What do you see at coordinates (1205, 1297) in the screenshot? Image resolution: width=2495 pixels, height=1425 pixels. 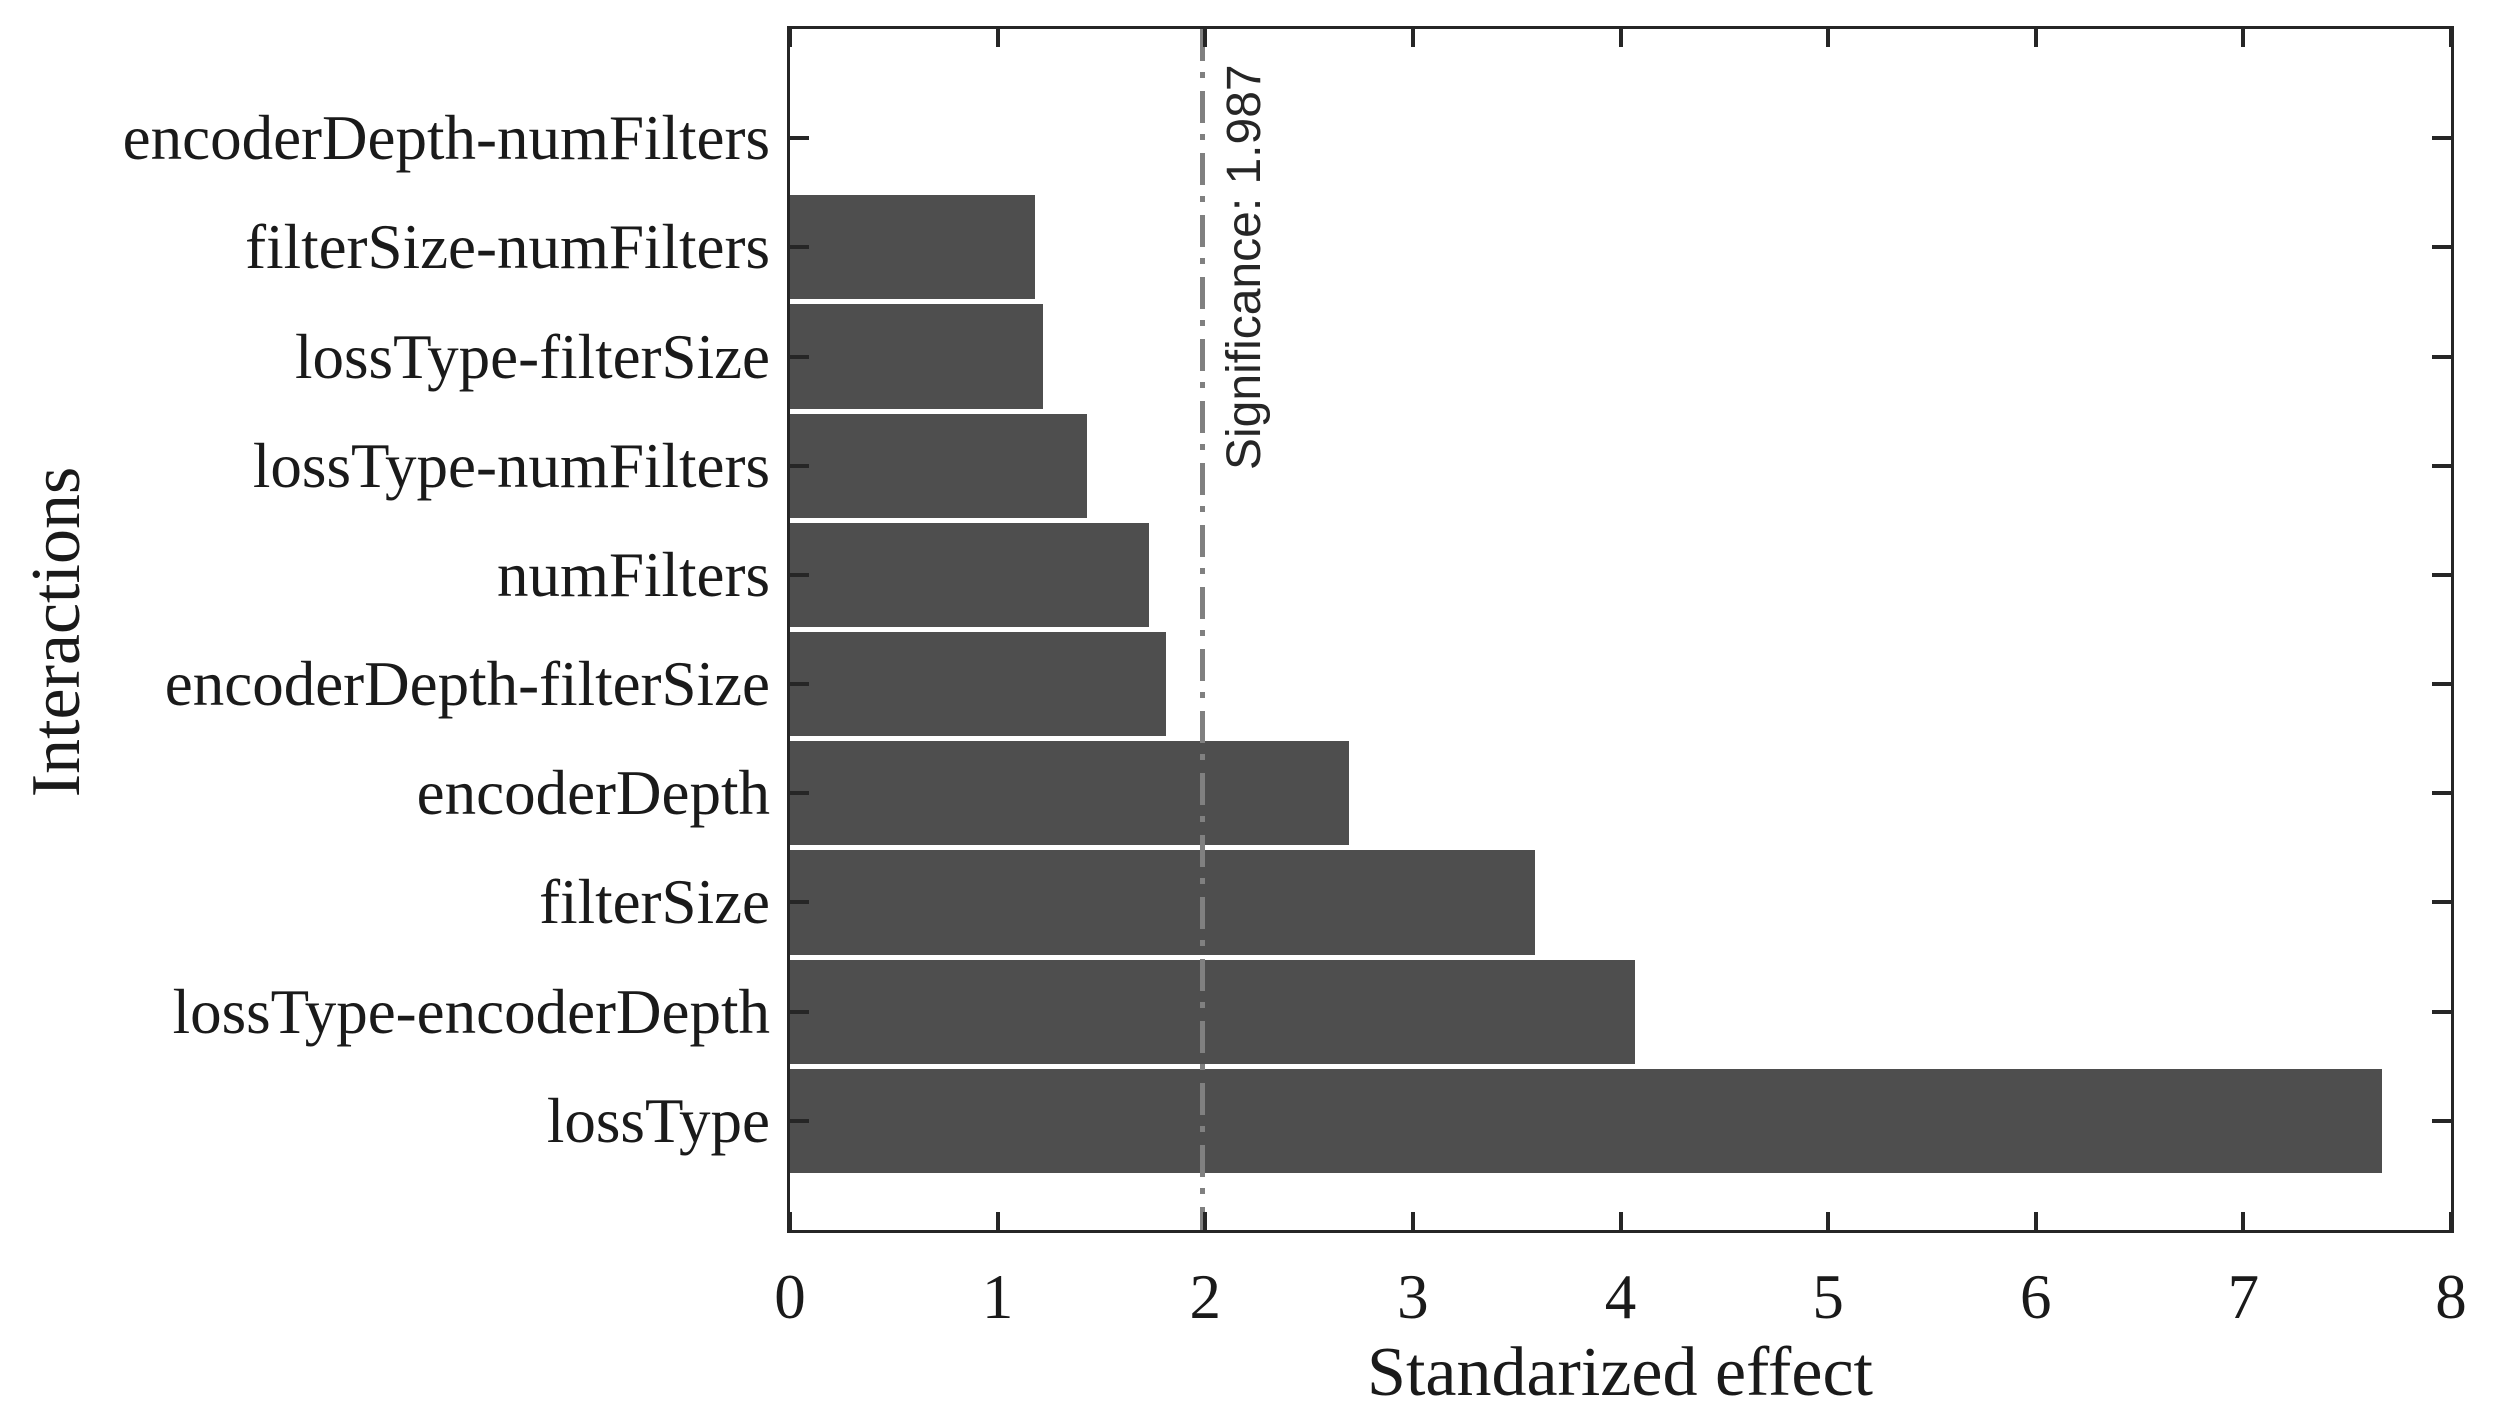 I see `x-tick-label: 2` at bounding box center [1205, 1297].